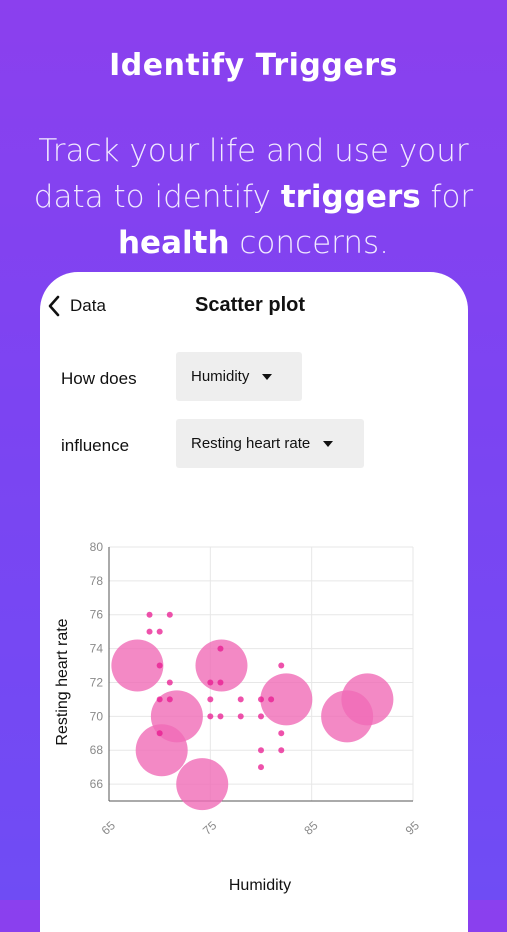 Image resolution: width=507 pixels, height=932 pixels. I want to click on hero-subtitle-emphasis: triggers, so click(350, 197).